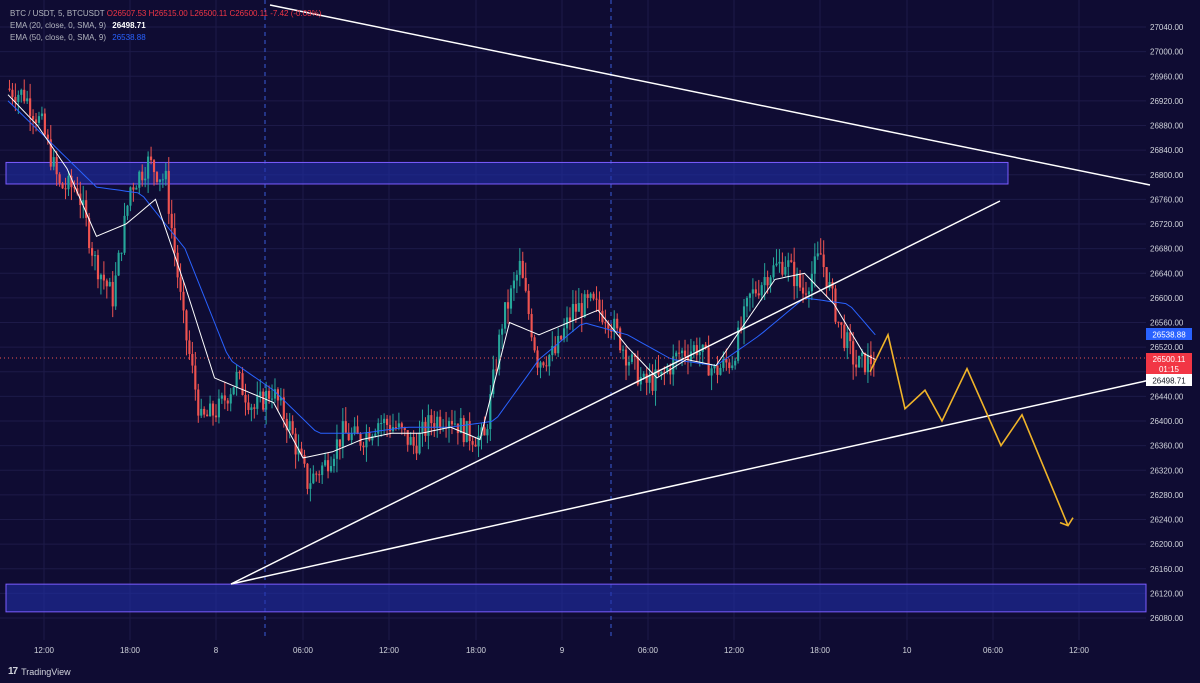 The width and height of the screenshot is (1200, 683). I want to click on legend-change: -7.42 (-0.03%), so click(296, 13).